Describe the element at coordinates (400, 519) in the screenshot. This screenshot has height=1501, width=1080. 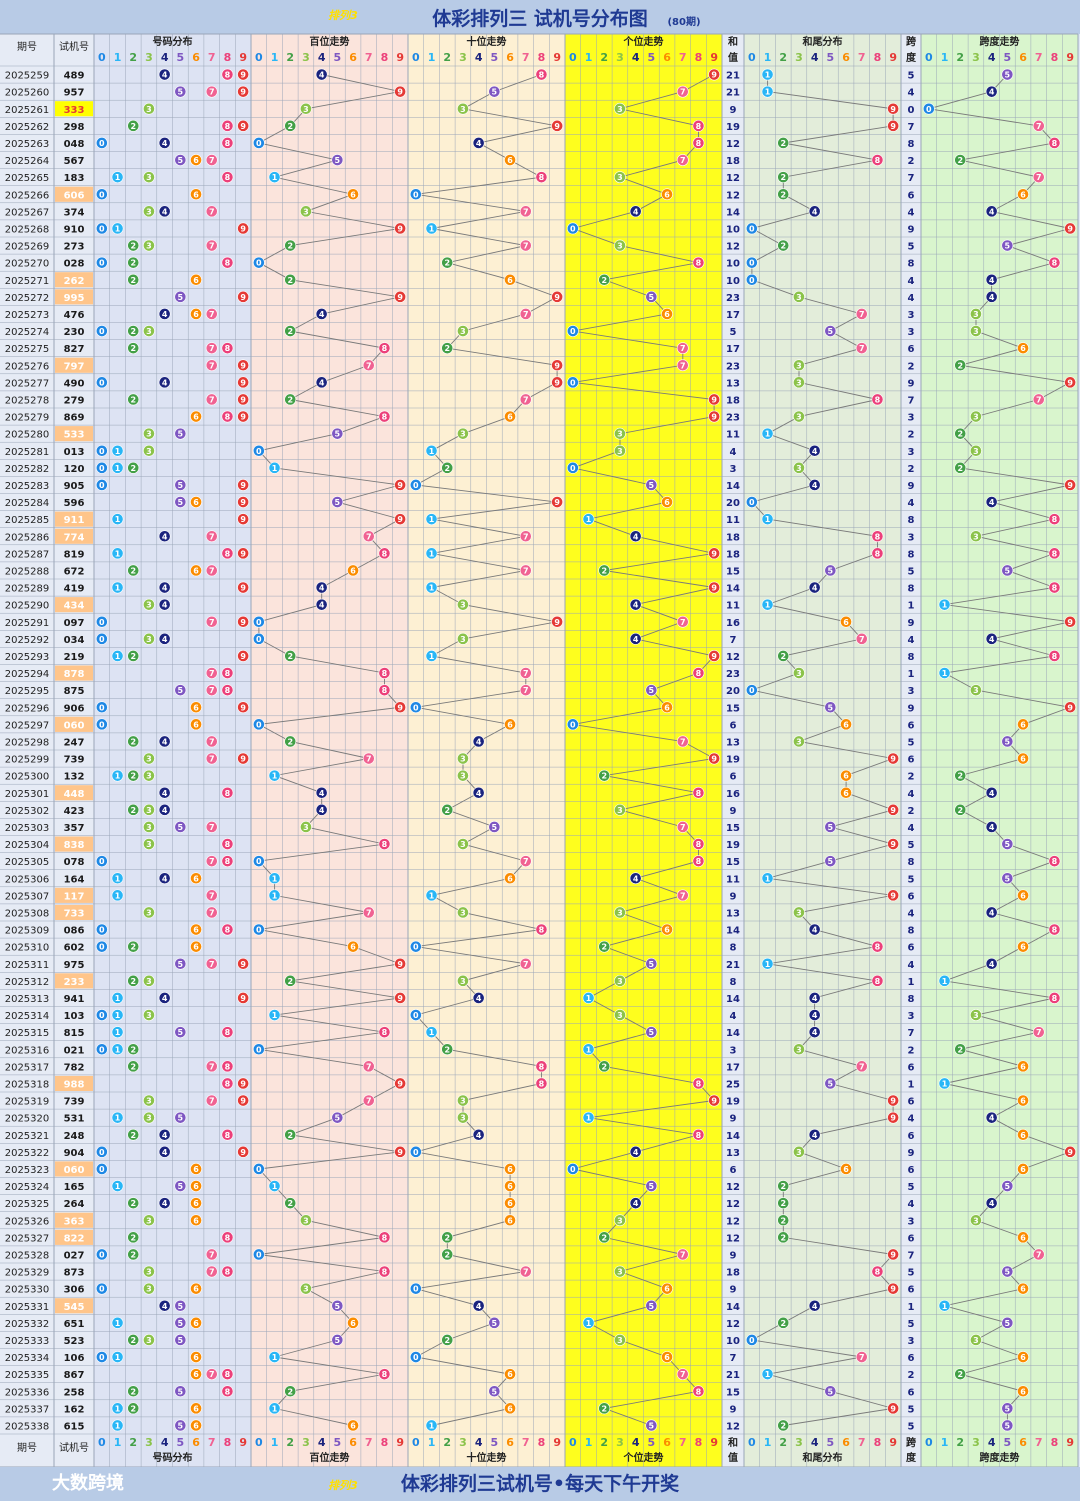
I see `hun-trend-ball-digit: 9` at that location.